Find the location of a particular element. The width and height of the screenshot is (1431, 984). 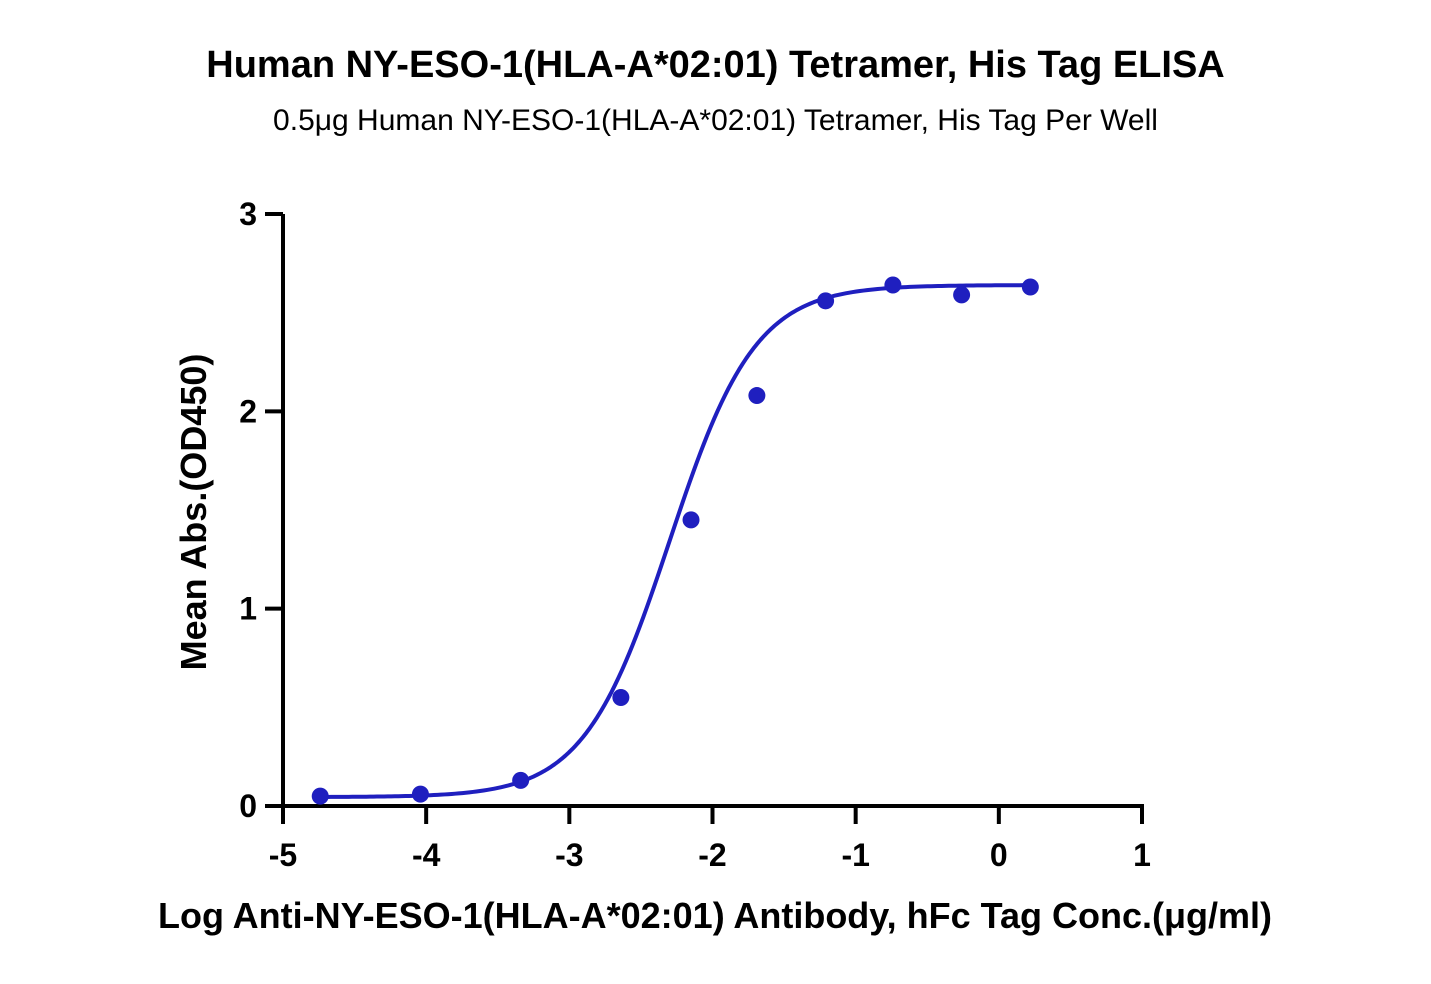

y-tick-label: 1 is located at coordinates (248, 609).